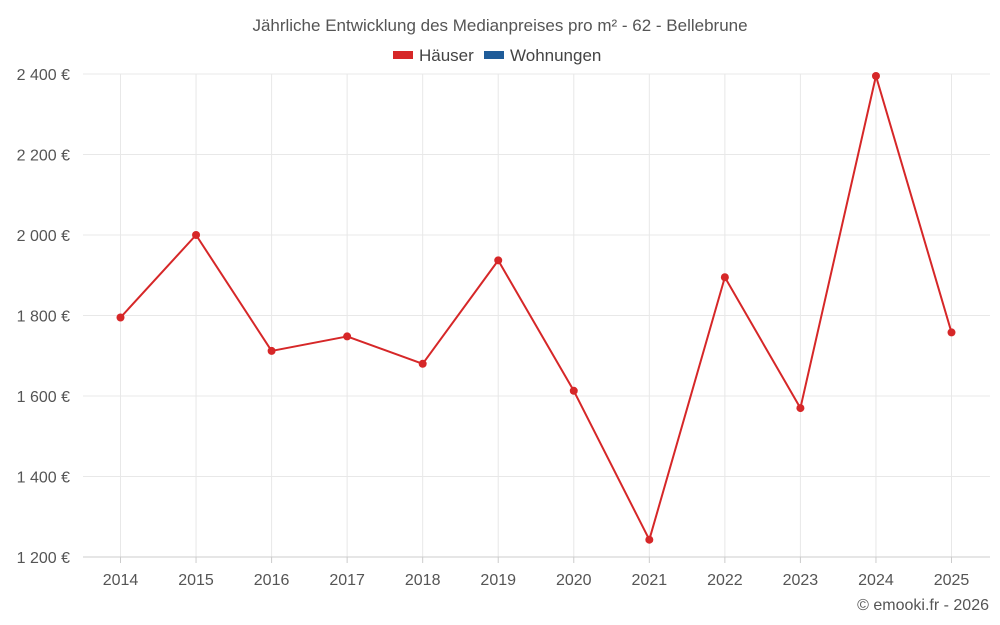 The image size is (1000, 625). I want to click on x-tick-label: 2020, so click(574, 580).